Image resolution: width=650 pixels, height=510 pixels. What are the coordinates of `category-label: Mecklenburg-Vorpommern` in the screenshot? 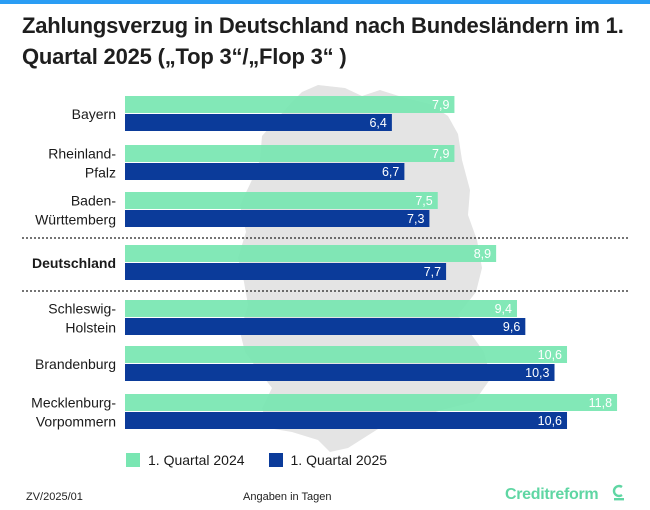 It's located at (73, 412).